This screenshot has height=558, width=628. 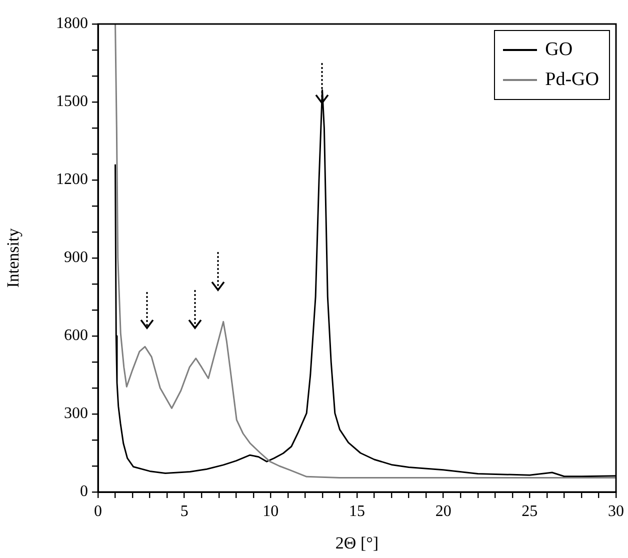 I want to click on y-tick-label: 1200, so click(x=72, y=179).